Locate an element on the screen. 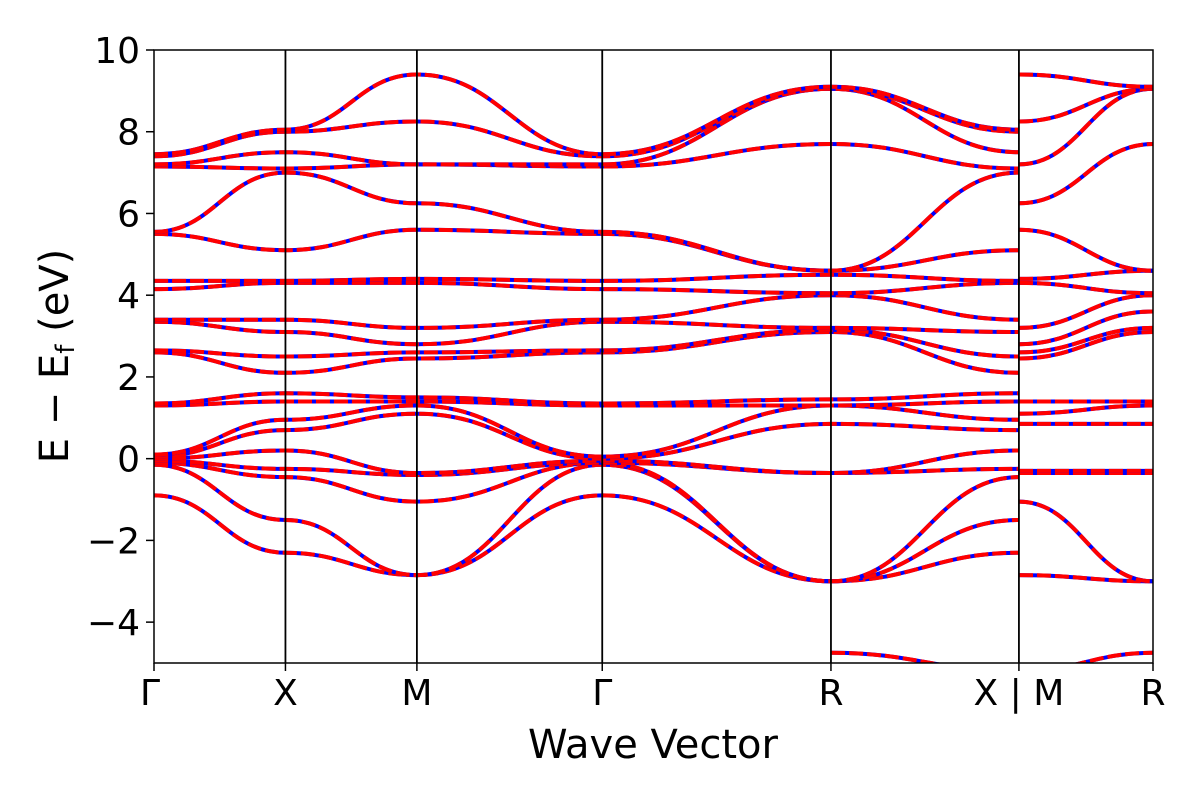 The image size is (1200, 800). y-axis-title: E − Ef (eV) is located at coordinates (56, 356).